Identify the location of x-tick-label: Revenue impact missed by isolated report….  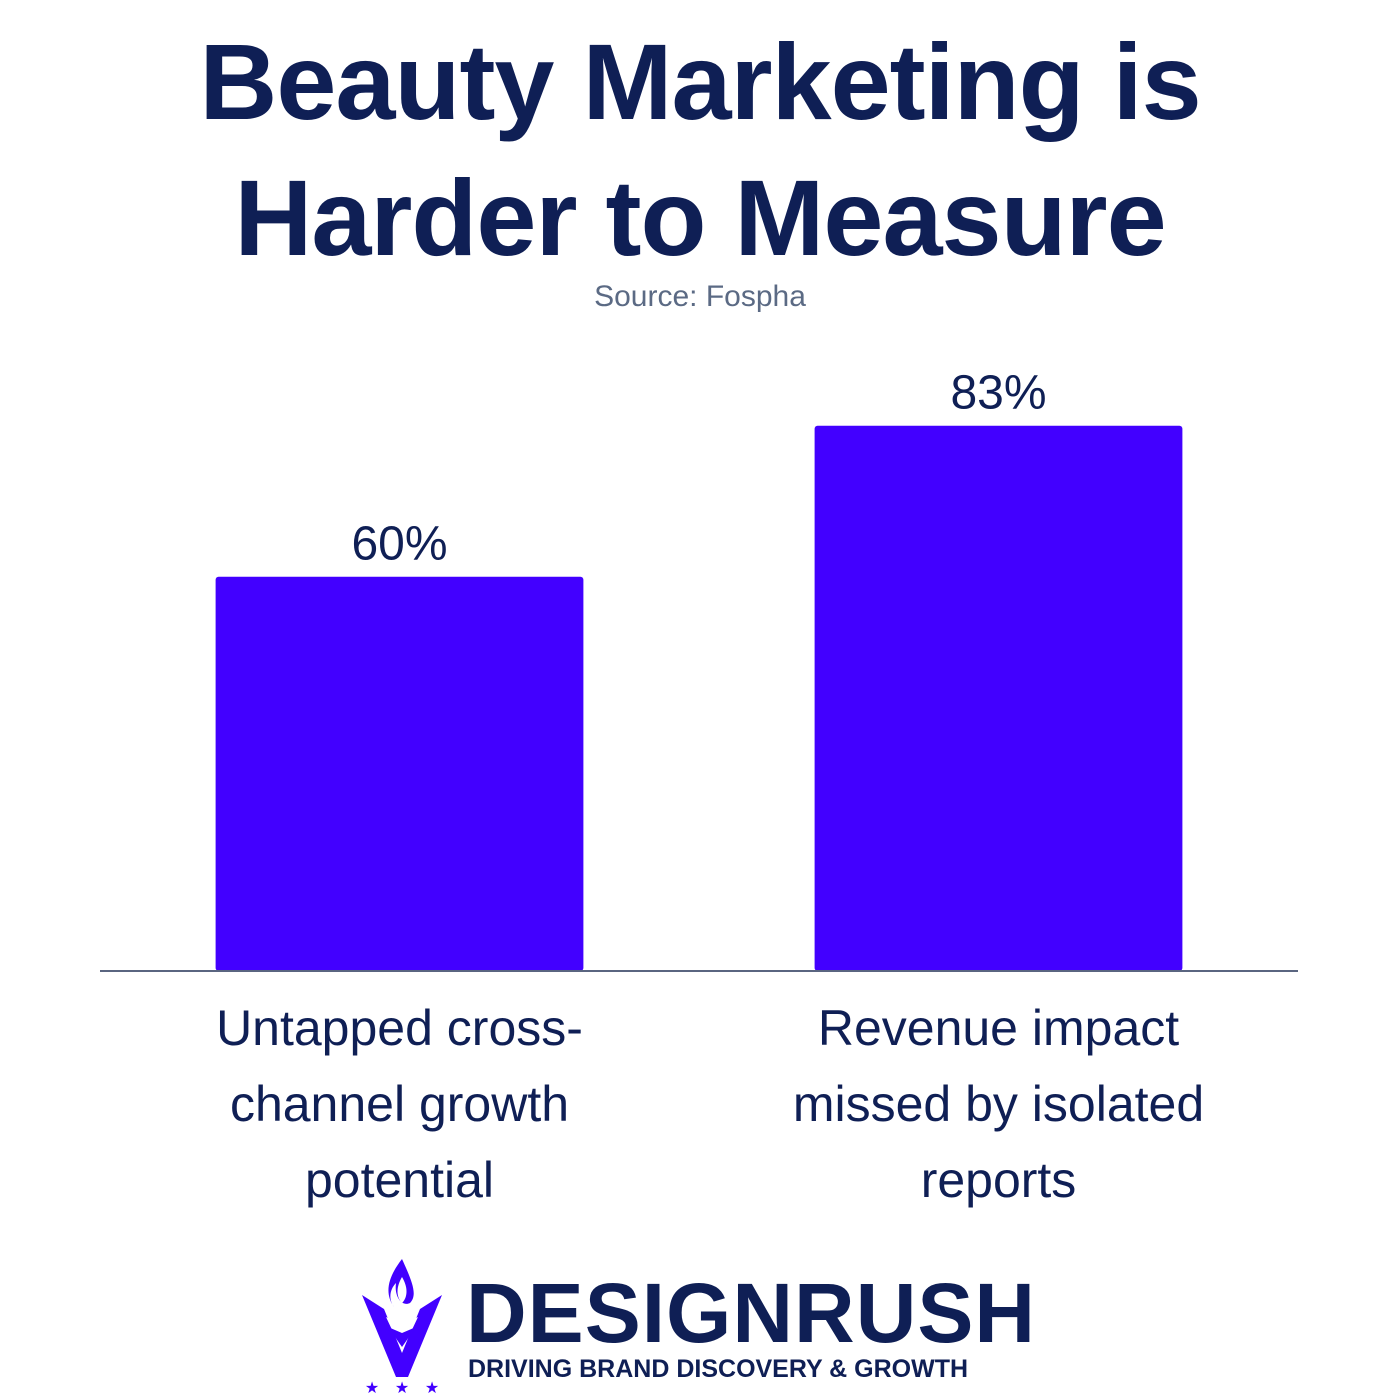
(998, 1104).